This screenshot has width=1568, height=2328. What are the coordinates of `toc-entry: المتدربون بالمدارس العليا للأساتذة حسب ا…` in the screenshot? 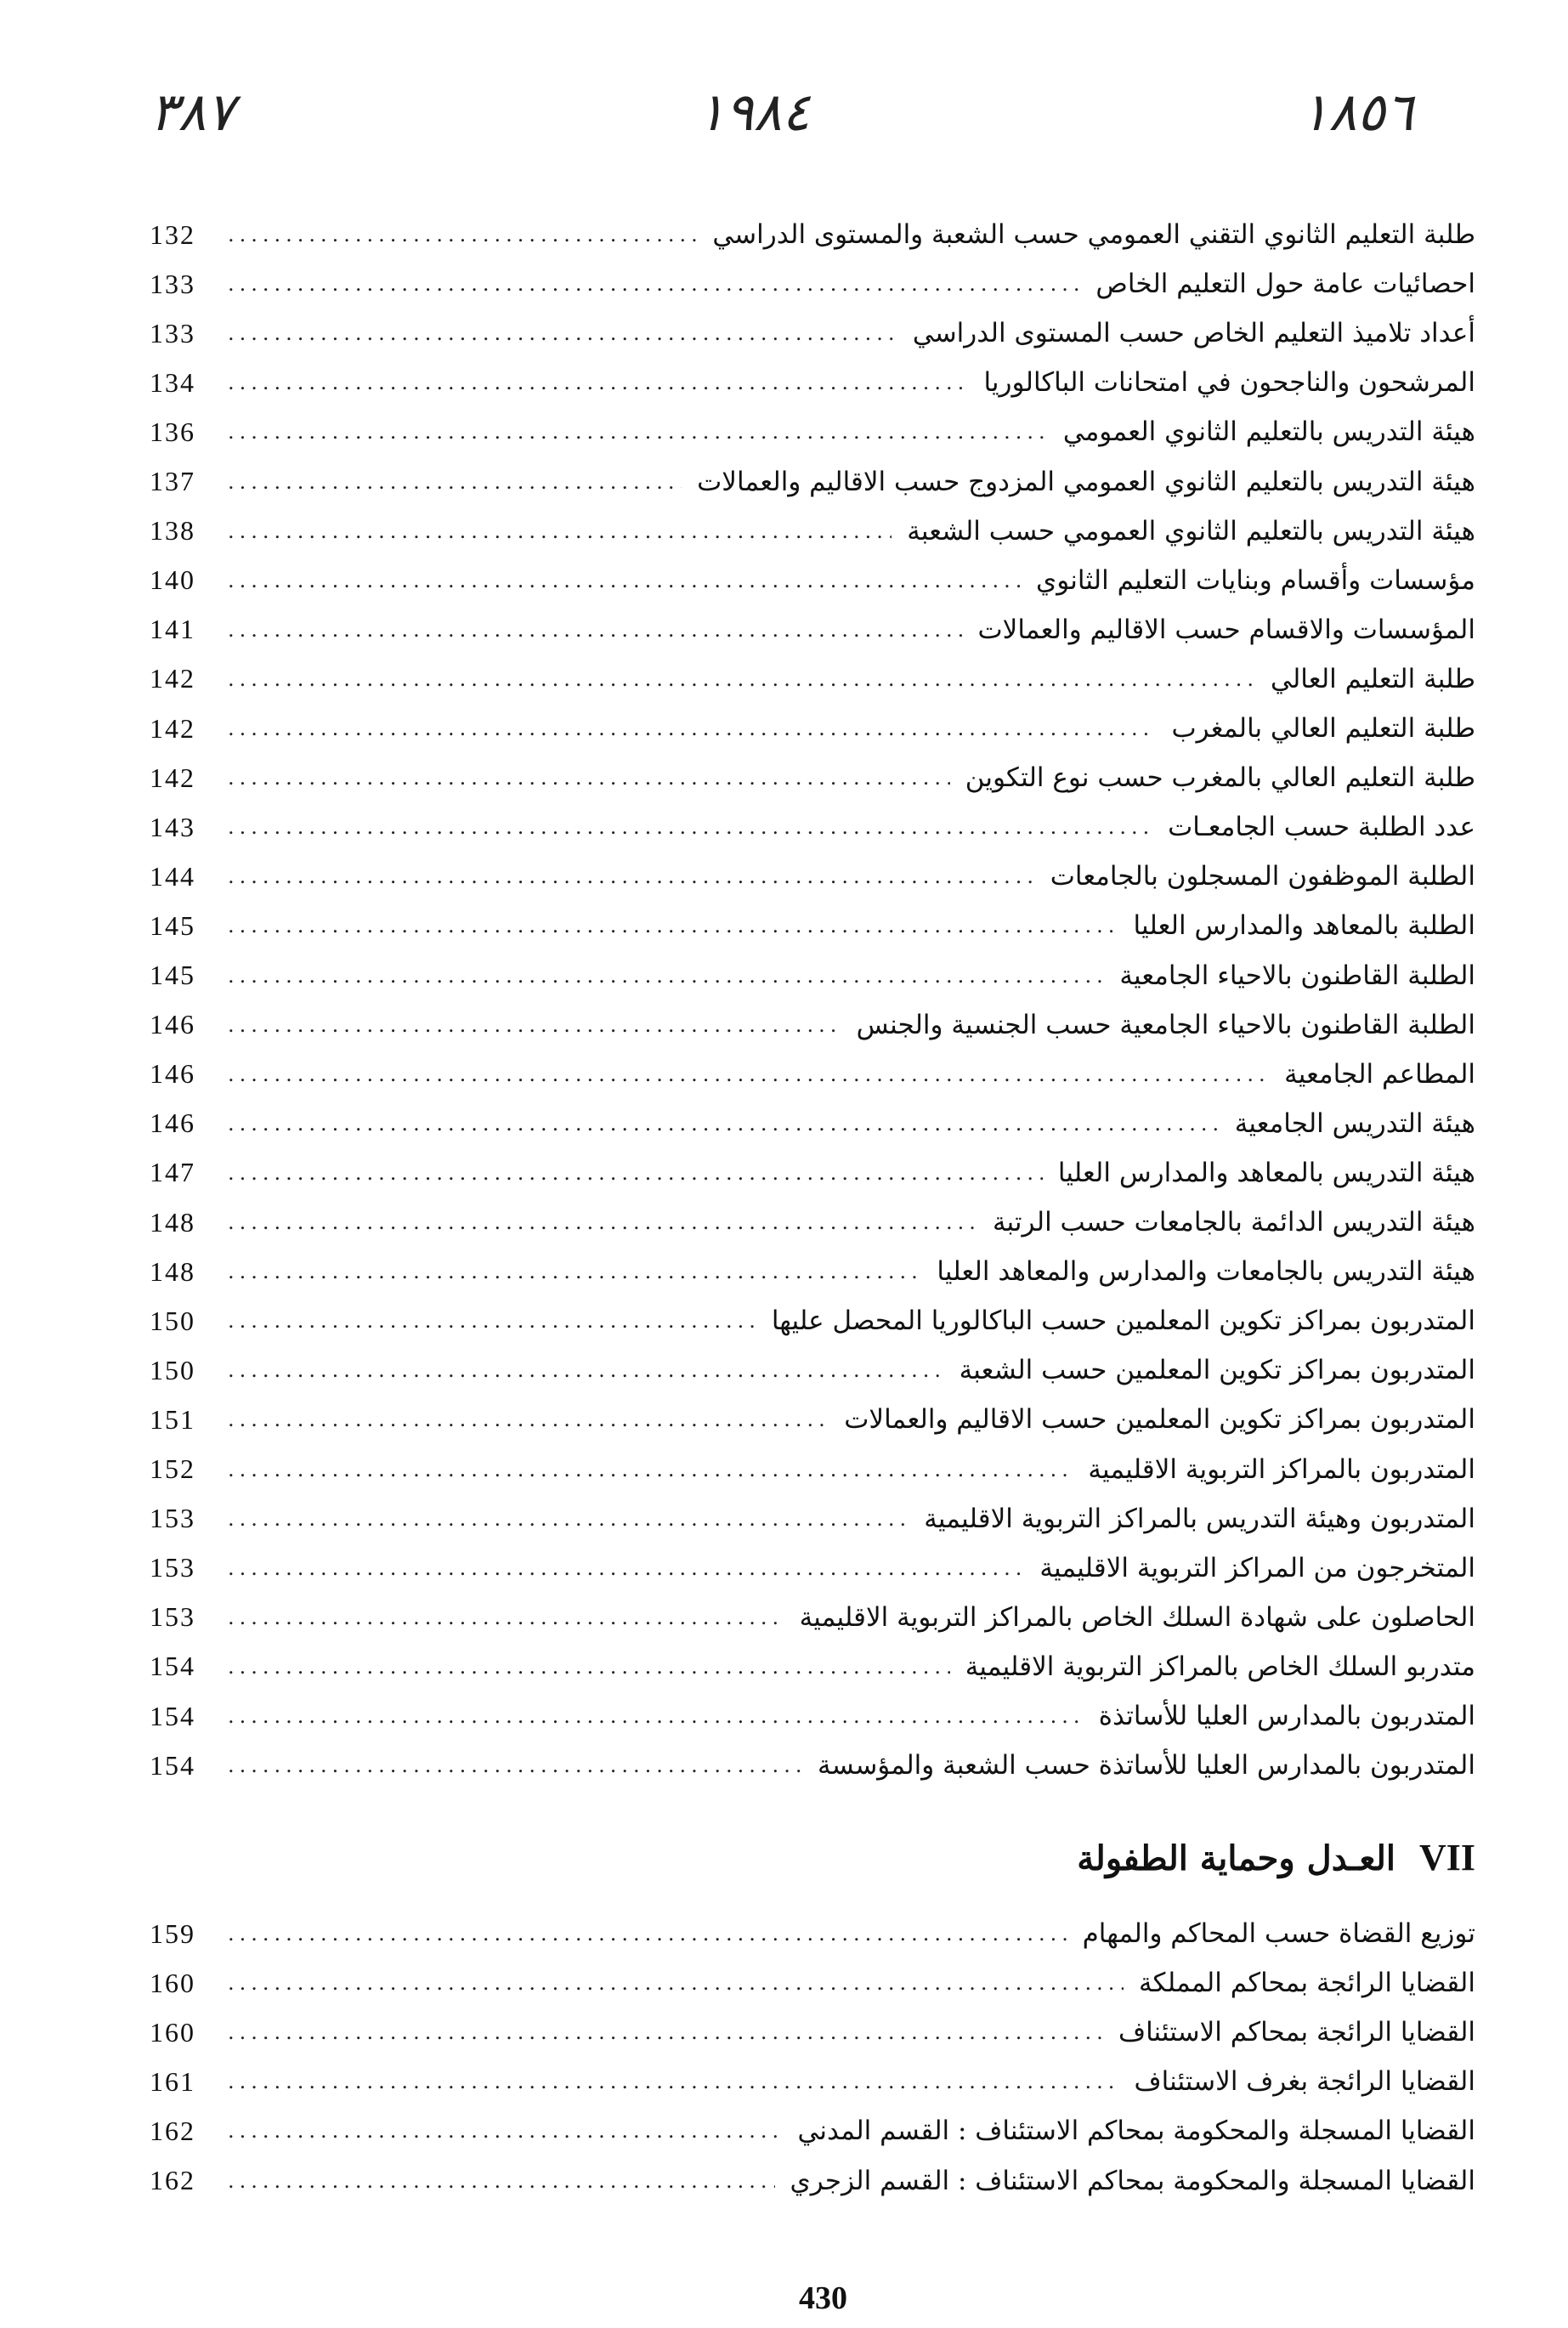 It's located at (812, 1766).